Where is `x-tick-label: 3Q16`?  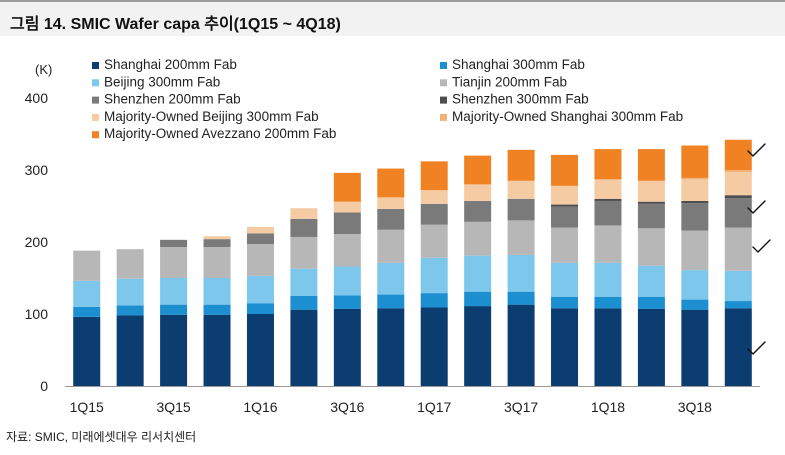
x-tick-label: 3Q16 is located at coordinates (347, 407).